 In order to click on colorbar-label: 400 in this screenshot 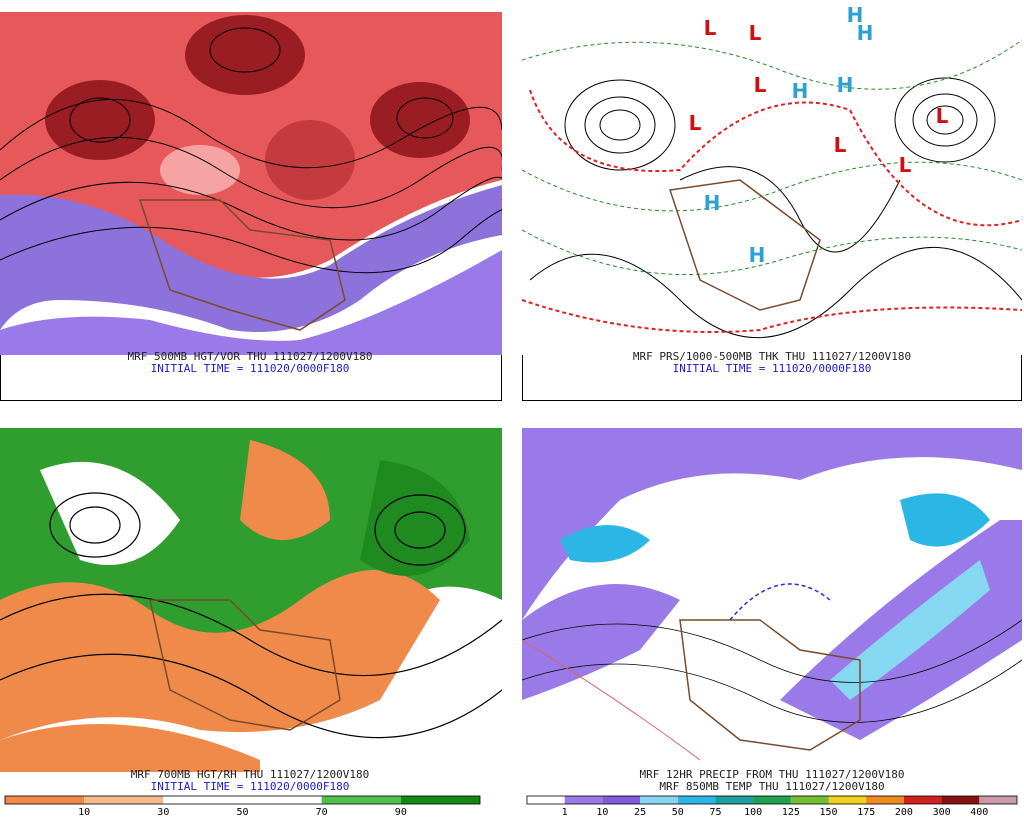, I will do `click(979, 812)`.